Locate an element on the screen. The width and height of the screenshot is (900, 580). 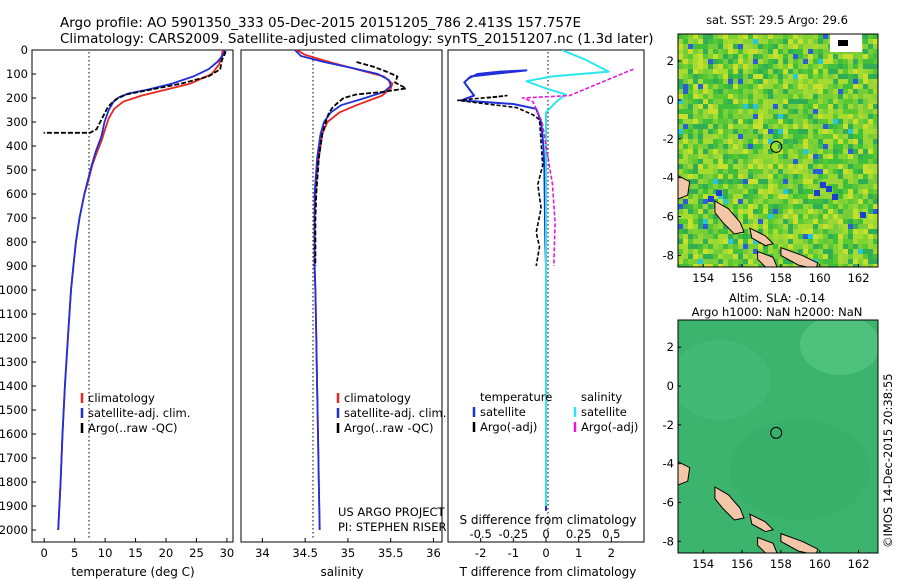
salinity-legend-label: satellite-adj. clim. is located at coordinates (395, 413).